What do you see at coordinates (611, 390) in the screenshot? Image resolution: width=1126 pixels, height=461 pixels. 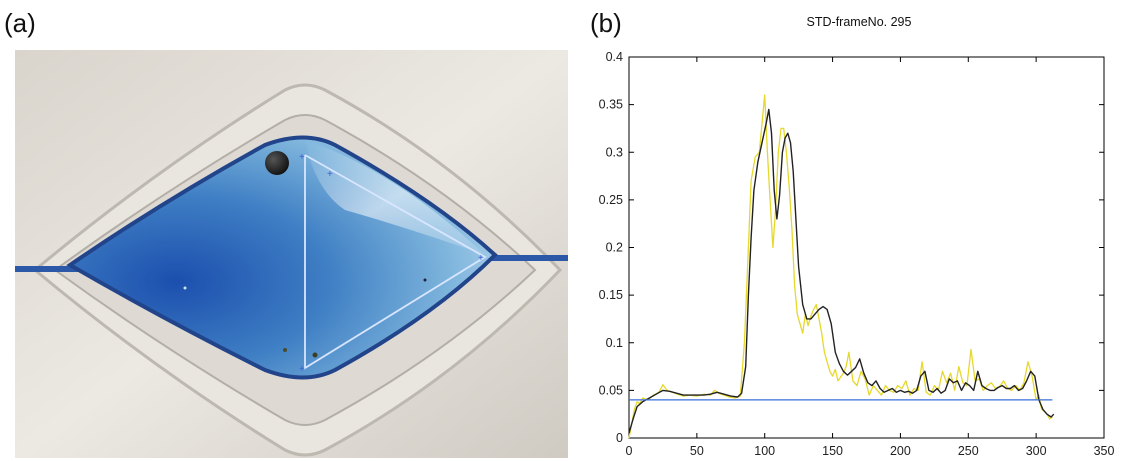 I see `y-tick-label: 0.05` at bounding box center [611, 390].